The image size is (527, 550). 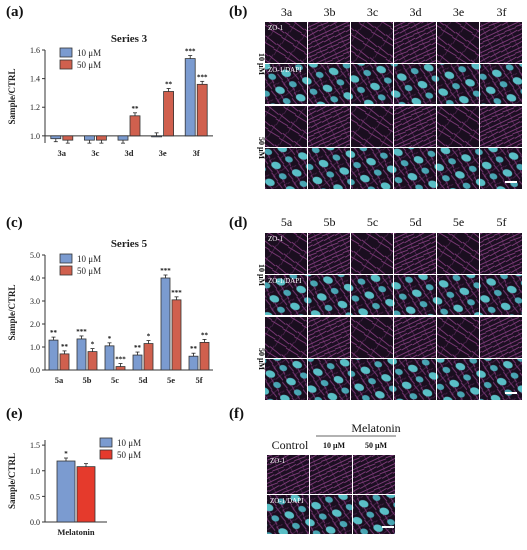 I want to click on x-tick-label: 3c, so click(x=95, y=153).